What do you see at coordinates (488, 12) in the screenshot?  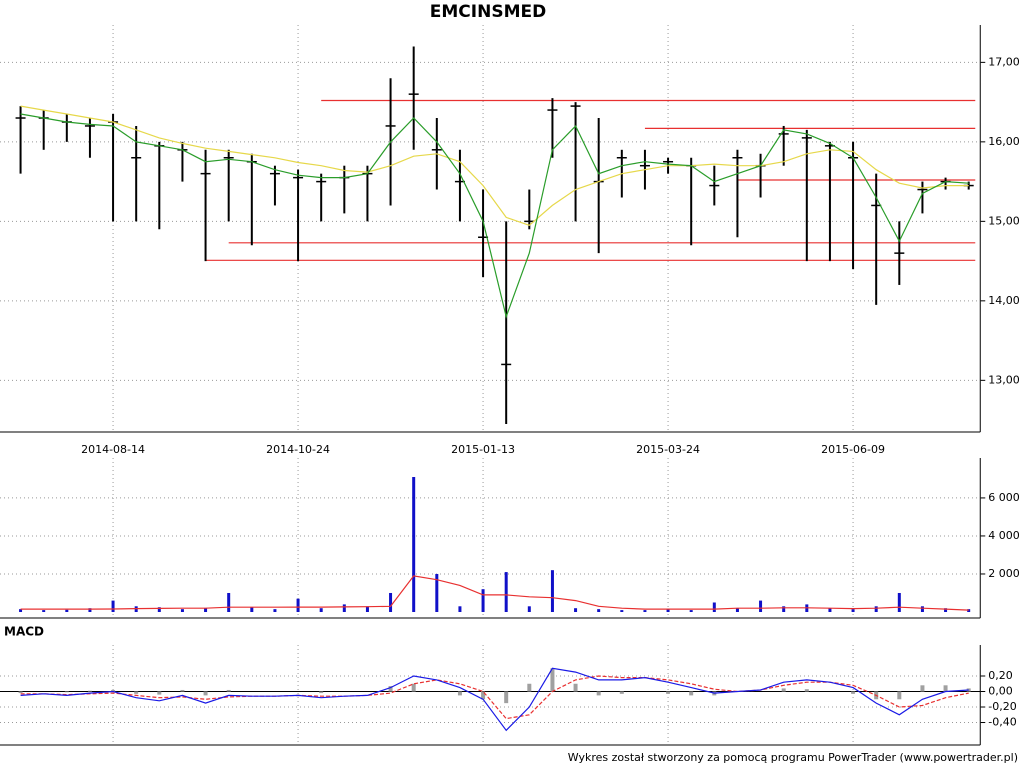 I see `chart-title: EMCINSMED` at bounding box center [488, 12].